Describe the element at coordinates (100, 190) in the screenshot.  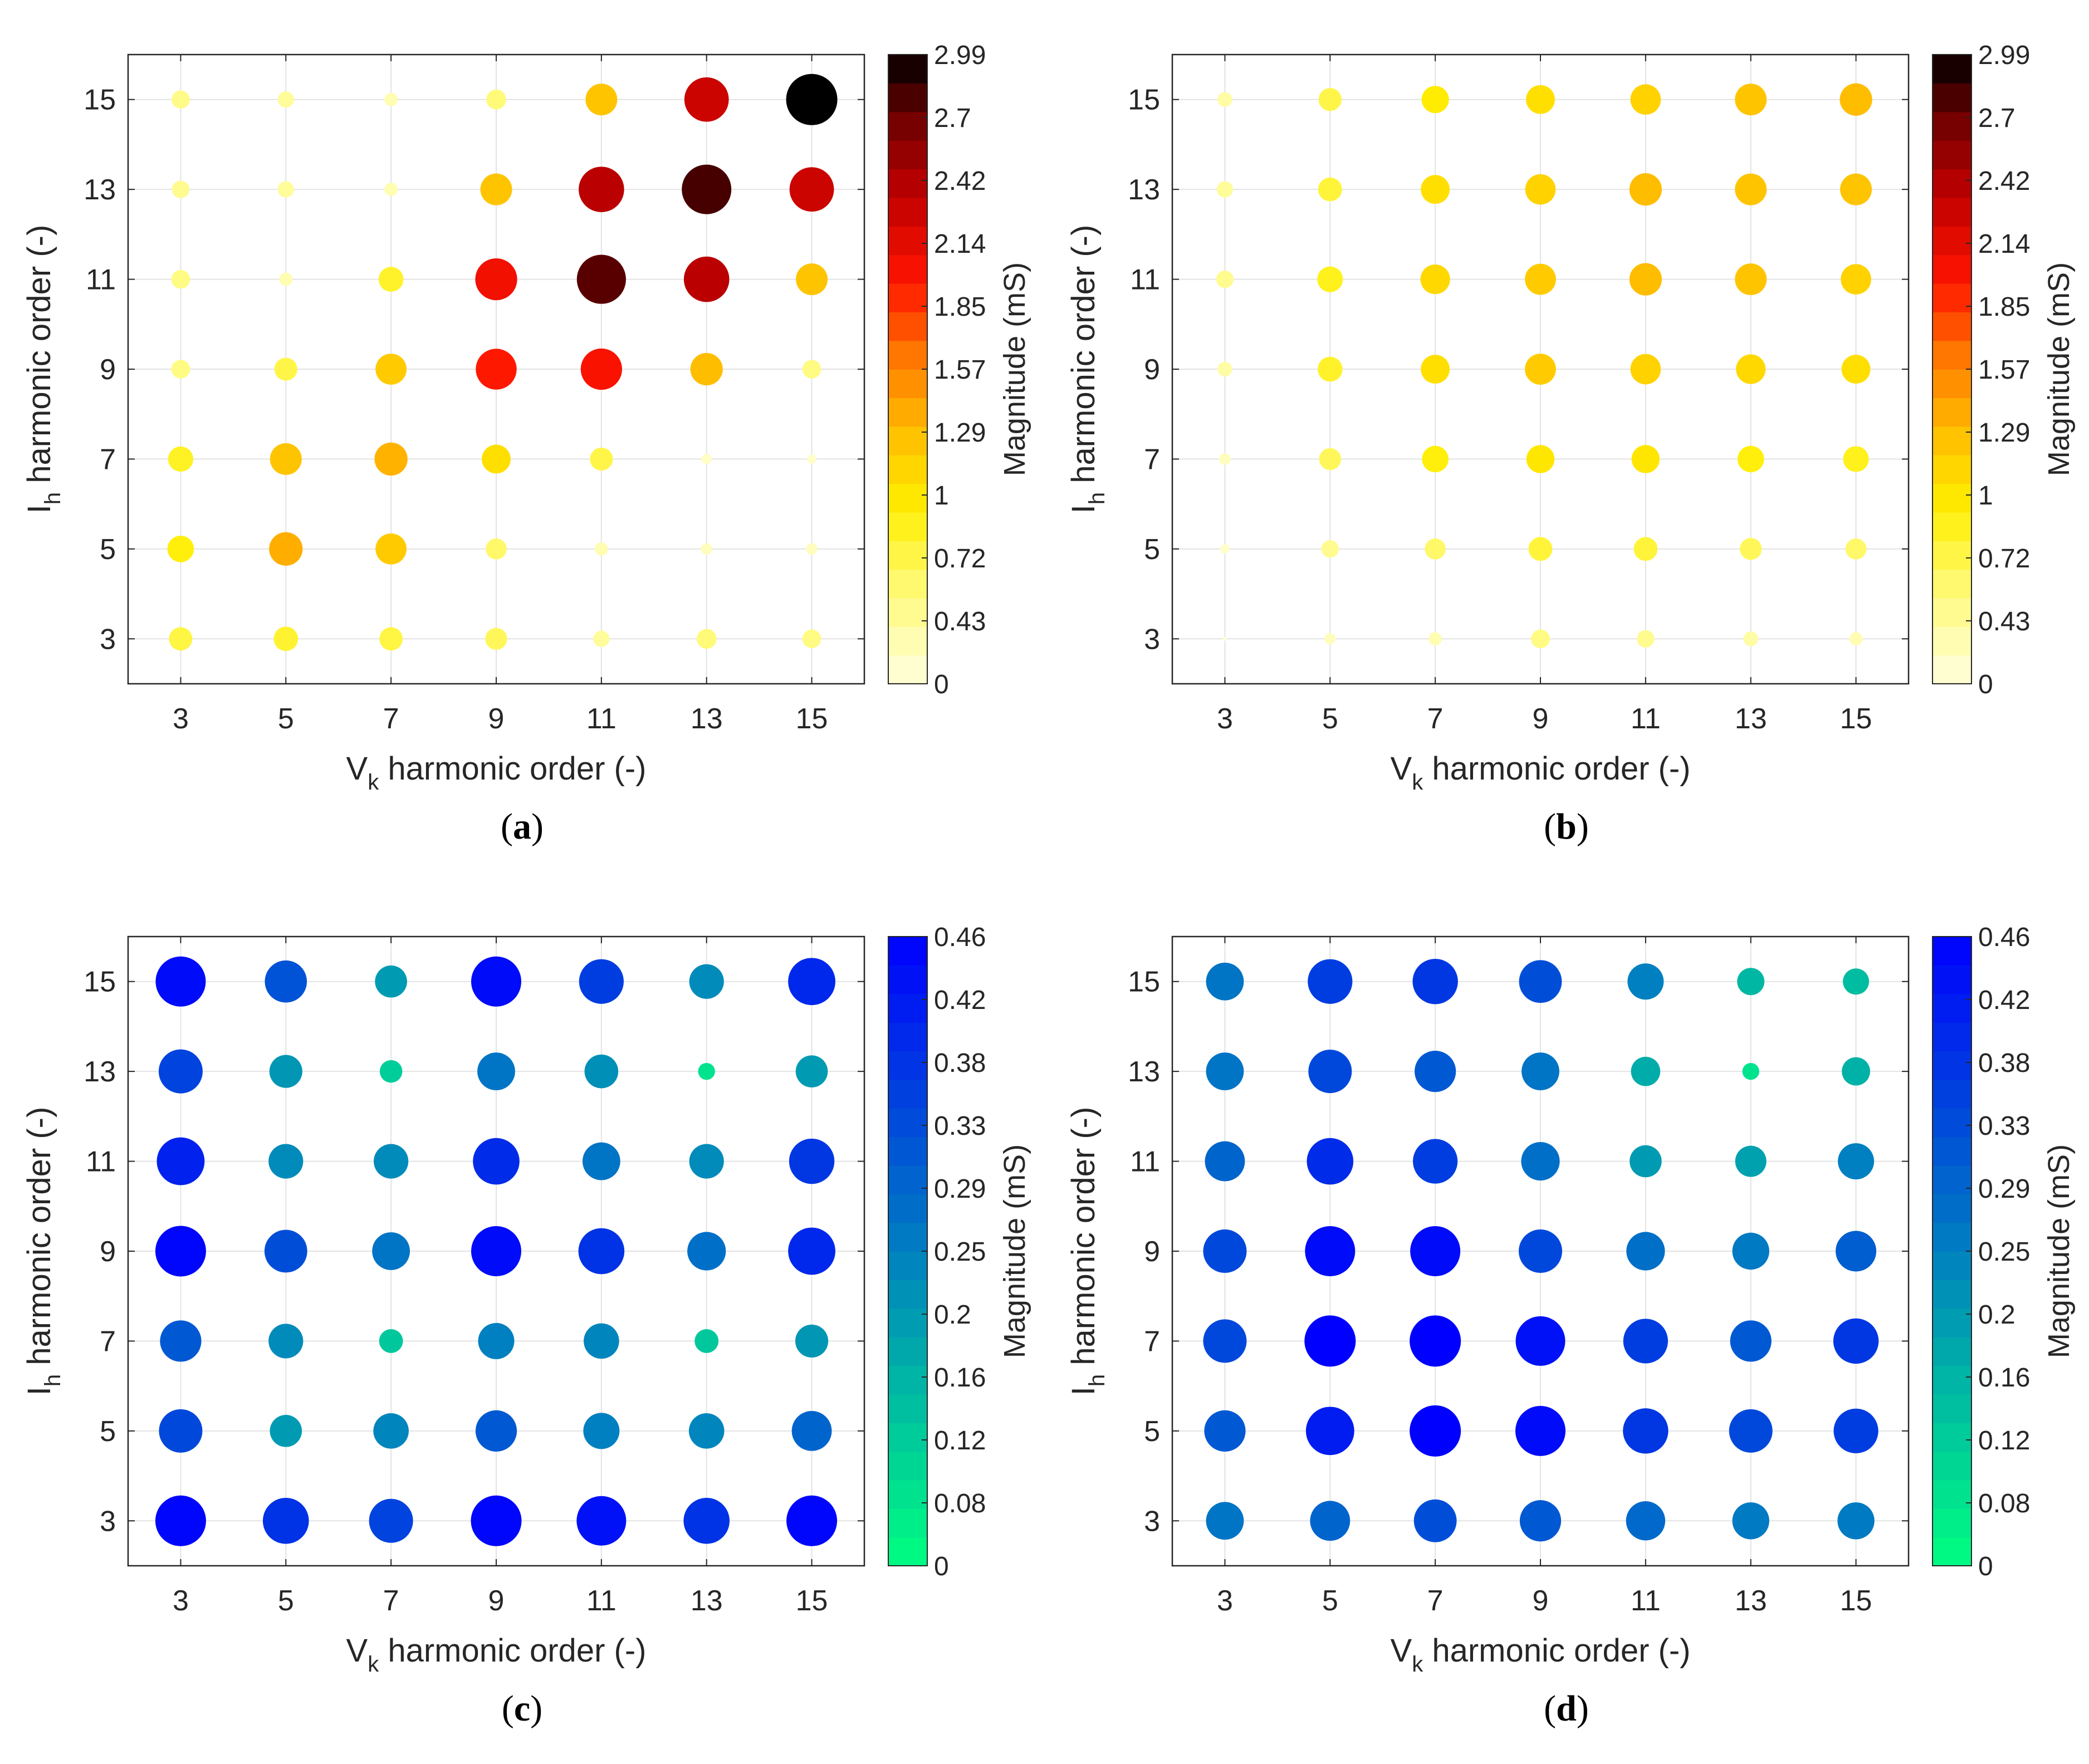
I see `y-tick-label: 13` at that location.